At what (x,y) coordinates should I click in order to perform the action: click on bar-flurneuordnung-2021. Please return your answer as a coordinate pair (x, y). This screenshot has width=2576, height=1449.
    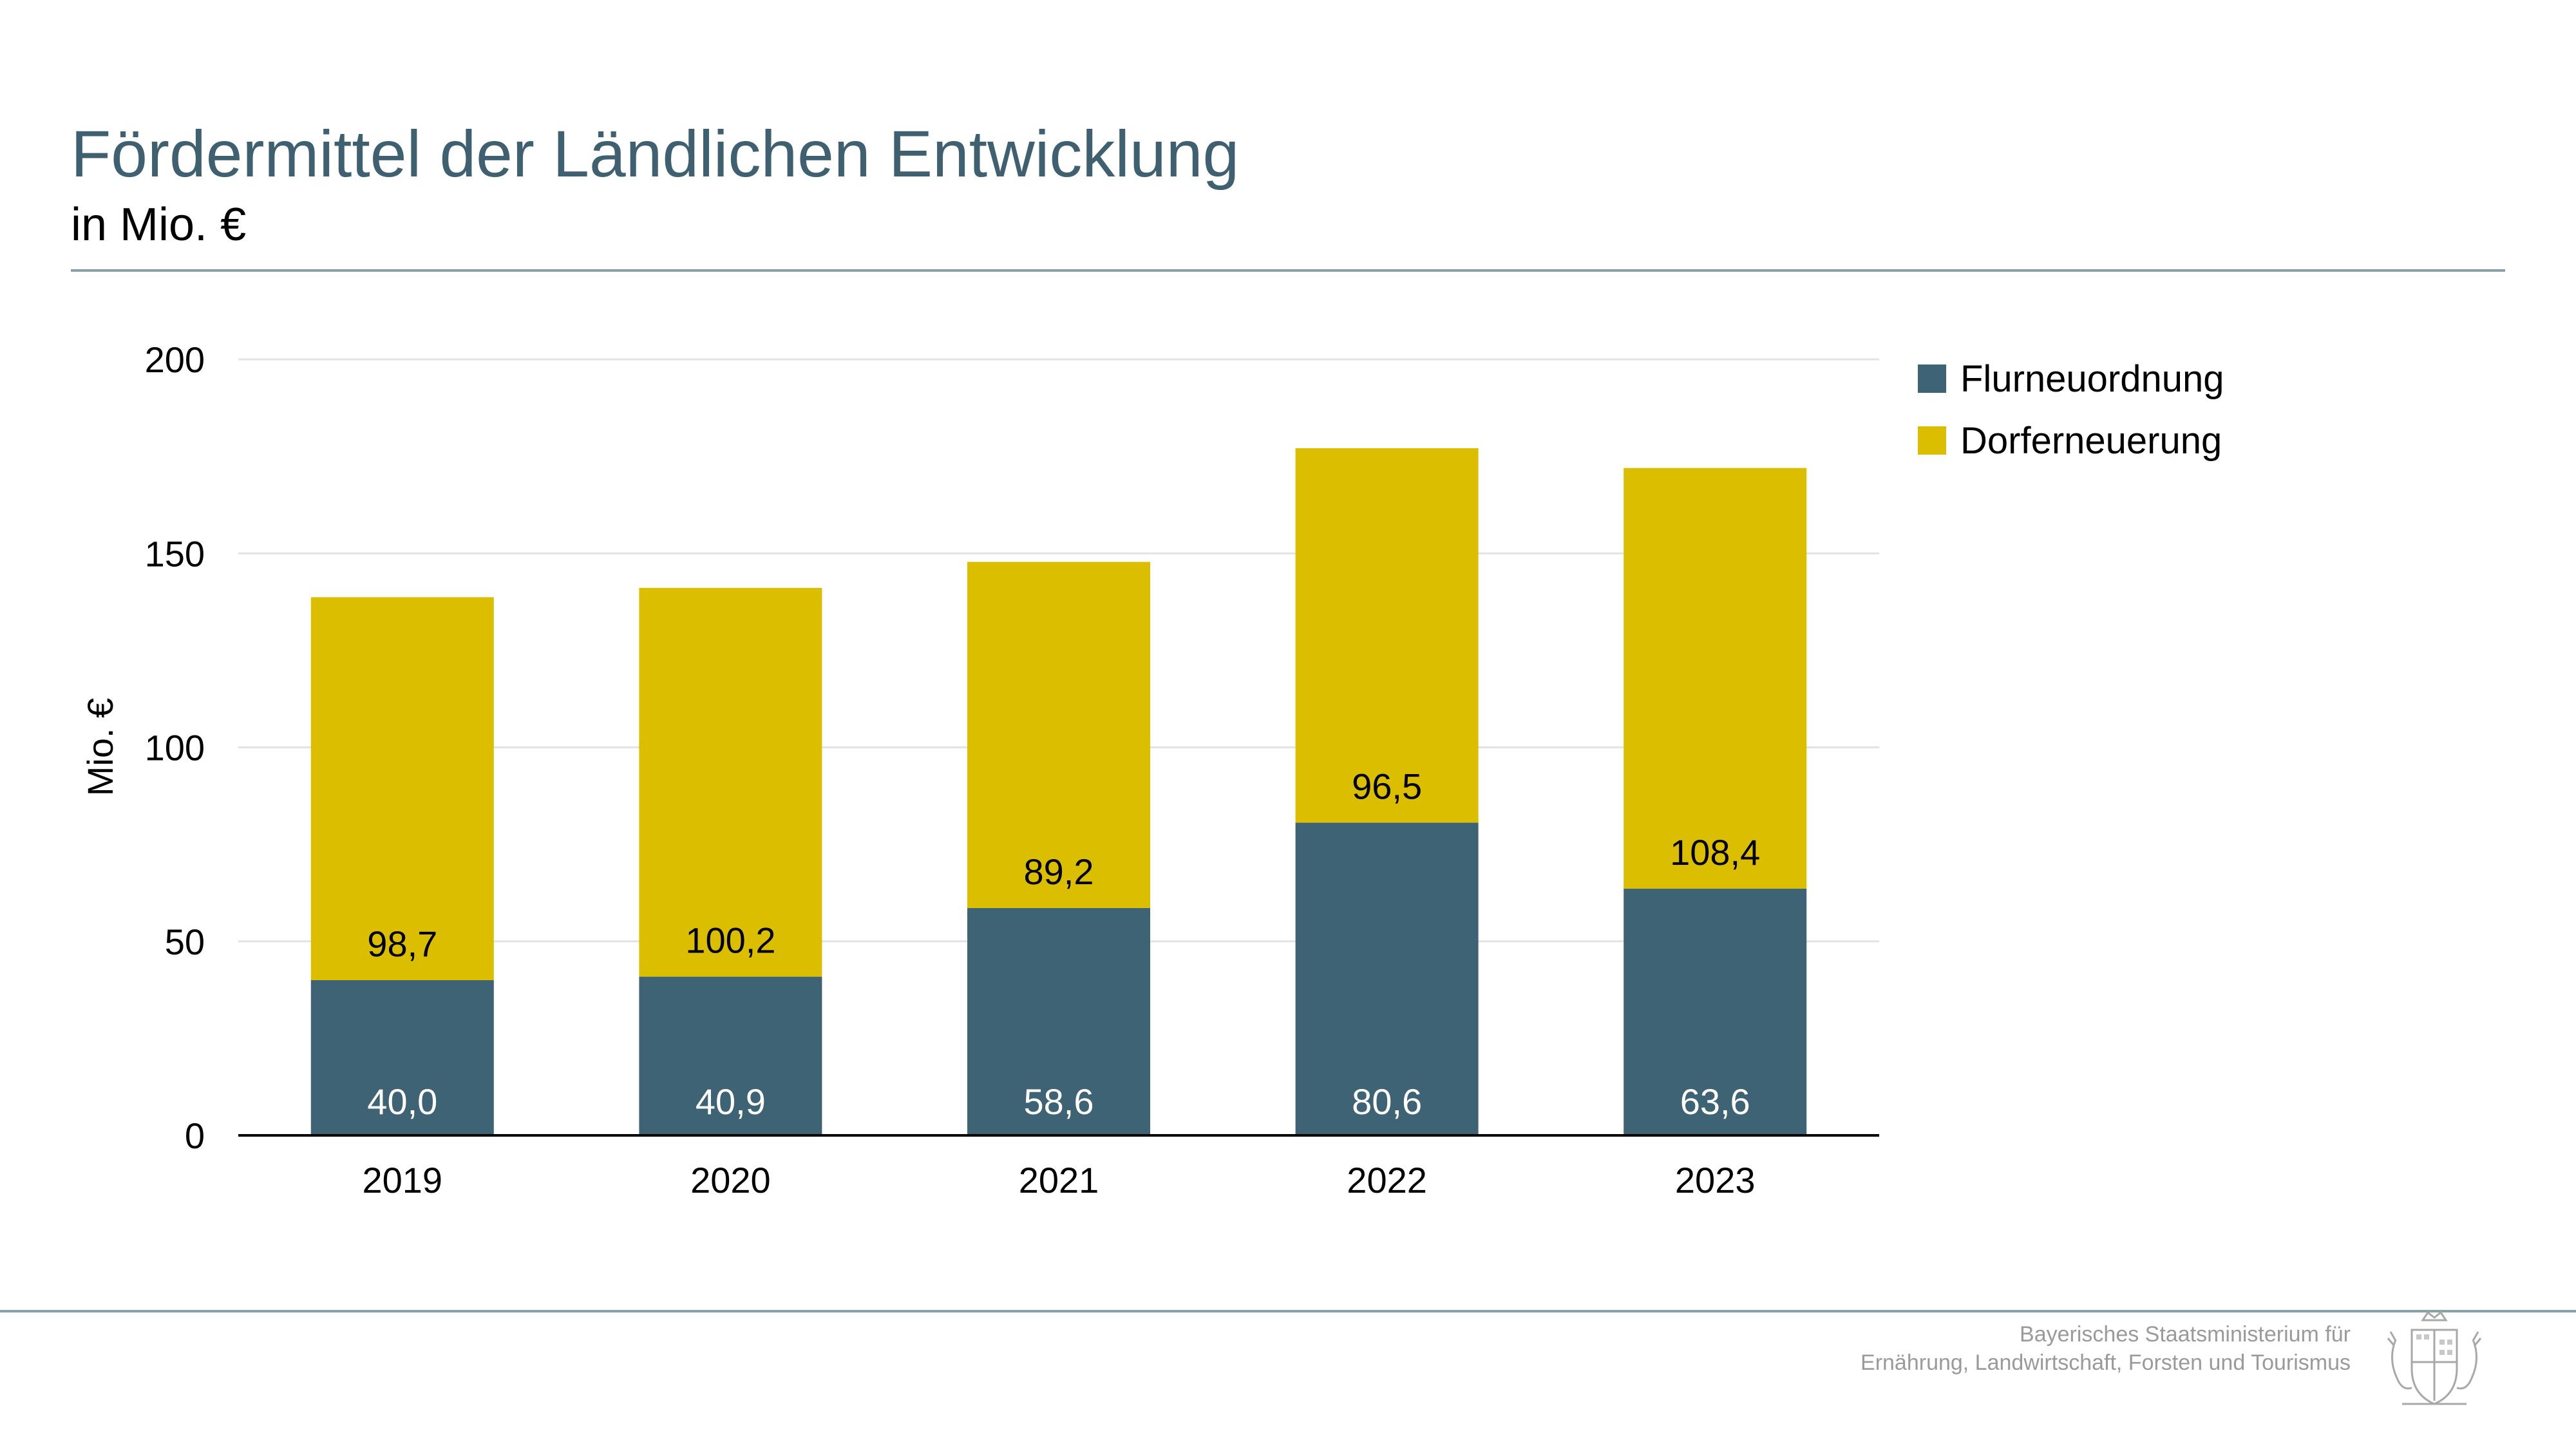
    Looking at the image, I should click on (1059, 1021).